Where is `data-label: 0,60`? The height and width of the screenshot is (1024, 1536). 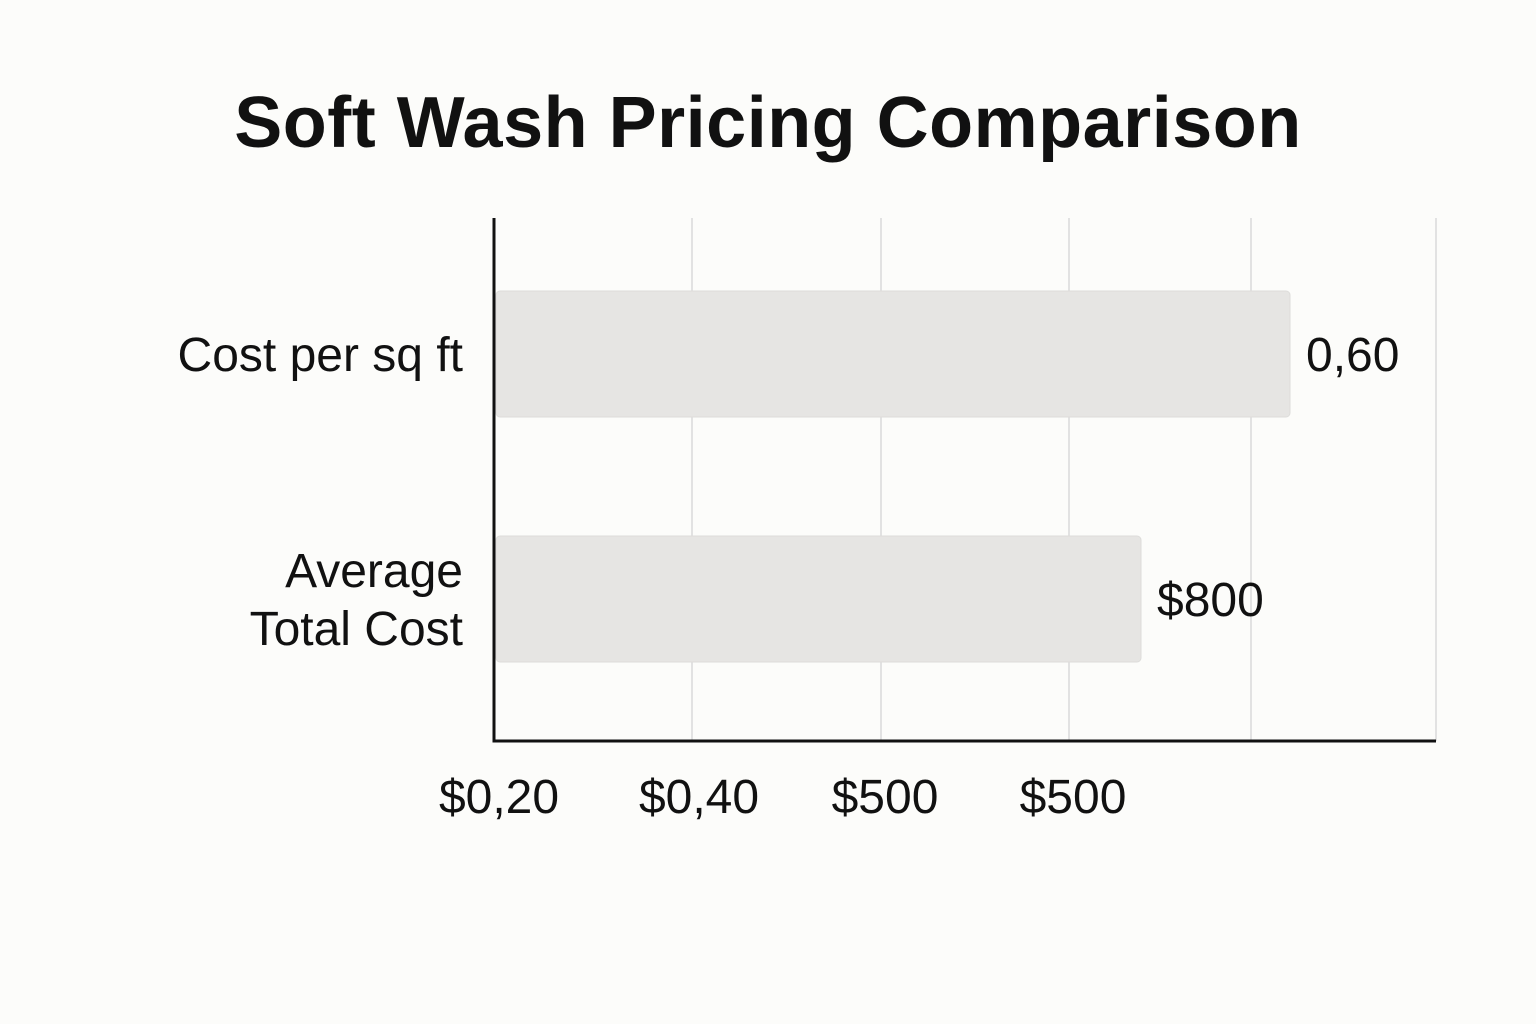 data-label: 0,60 is located at coordinates (1352, 355).